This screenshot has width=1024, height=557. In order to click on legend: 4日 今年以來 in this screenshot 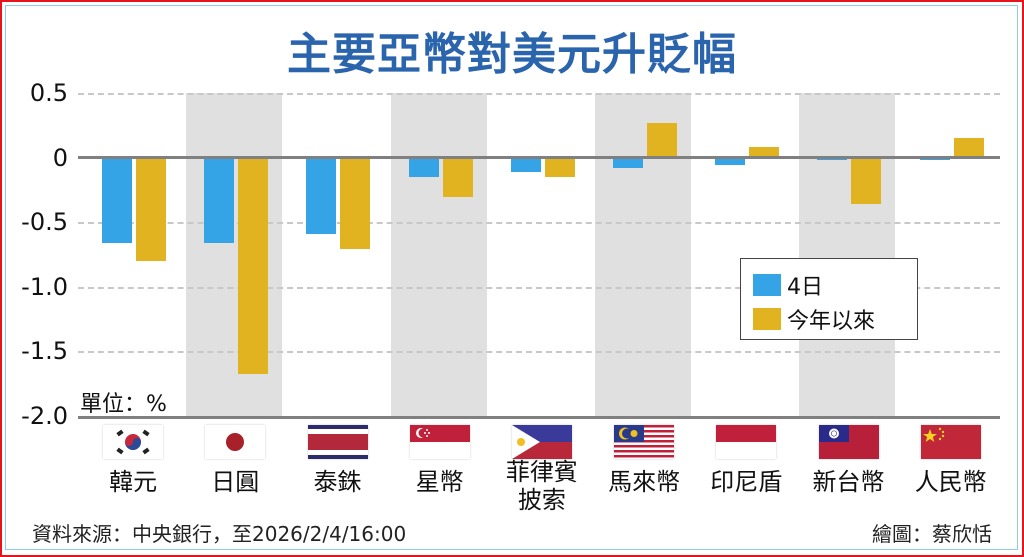, I will do `click(829, 299)`.